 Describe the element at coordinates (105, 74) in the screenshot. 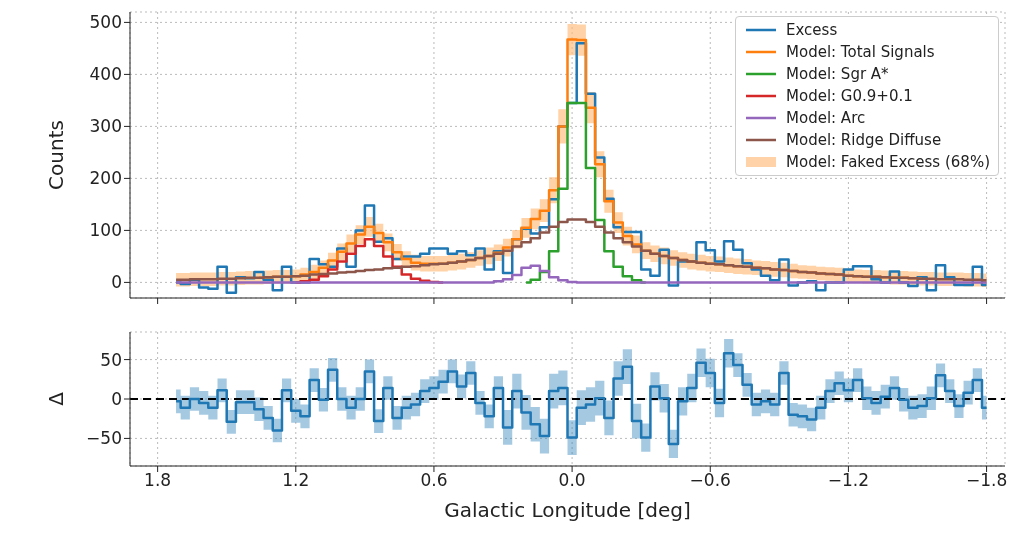

I see `y-tick-label: 400` at that location.